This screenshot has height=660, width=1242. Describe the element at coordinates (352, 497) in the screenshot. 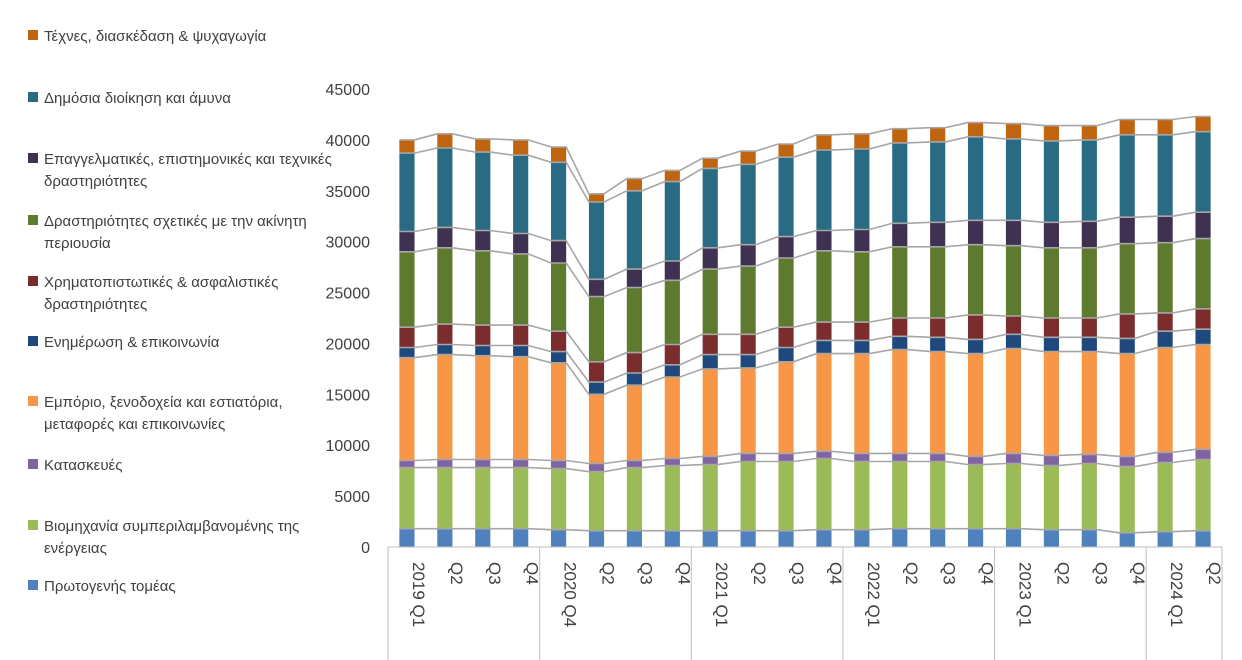

I see `y-tick-label: 5000` at that location.